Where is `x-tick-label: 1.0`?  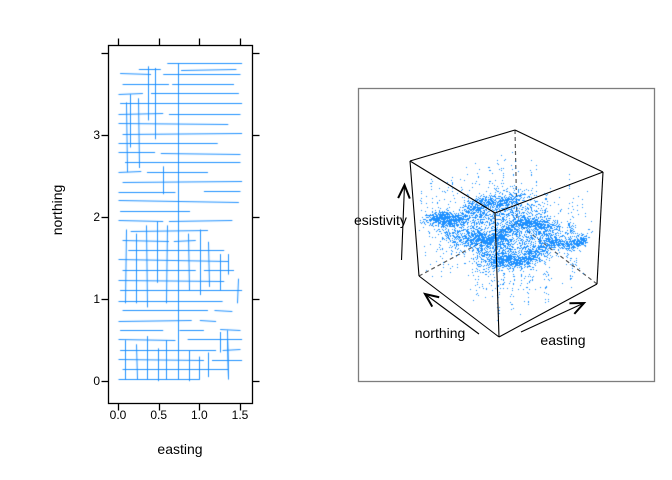
x-tick-label: 1.0 is located at coordinates (199, 415).